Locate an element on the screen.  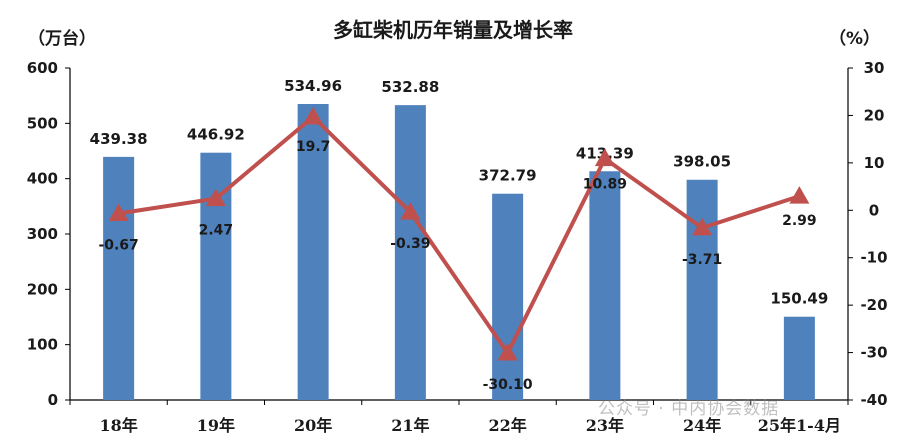
right-tick-label: -10 is located at coordinates (873, 258).